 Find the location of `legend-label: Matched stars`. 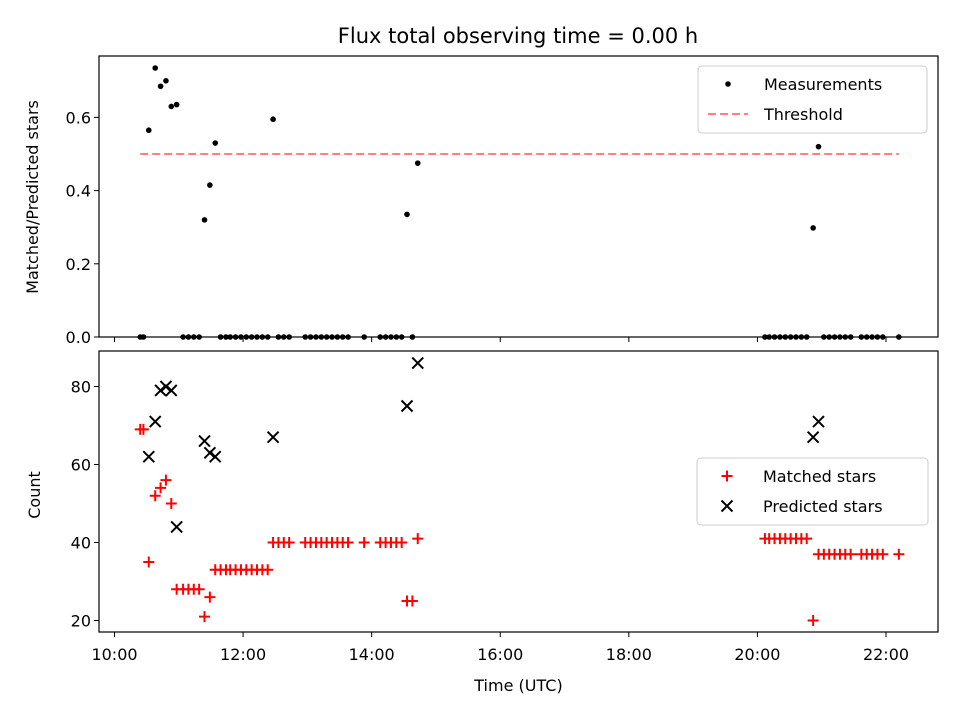

legend-label: Matched stars is located at coordinates (819, 476).